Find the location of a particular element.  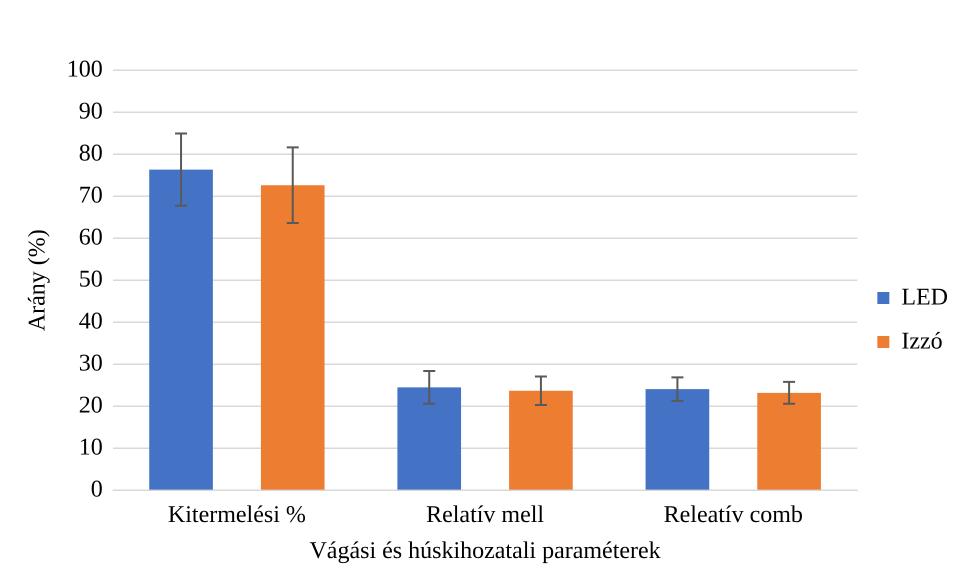

y-tick-label: 40 is located at coordinates (90, 321).